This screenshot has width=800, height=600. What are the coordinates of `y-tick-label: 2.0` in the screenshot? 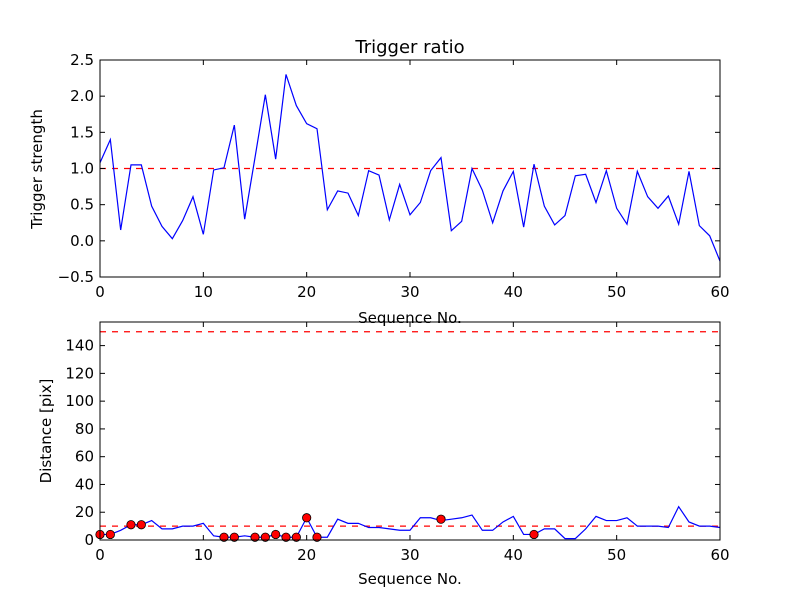 It's located at (82, 96).